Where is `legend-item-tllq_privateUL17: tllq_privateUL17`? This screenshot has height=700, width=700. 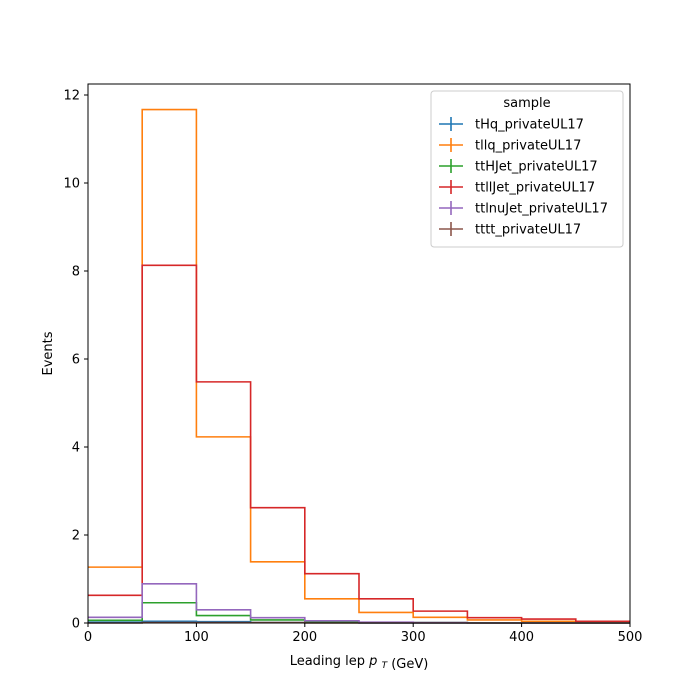 legend-item-tllq_privateUL17: tllq_privateUL17 is located at coordinates (510, 146).